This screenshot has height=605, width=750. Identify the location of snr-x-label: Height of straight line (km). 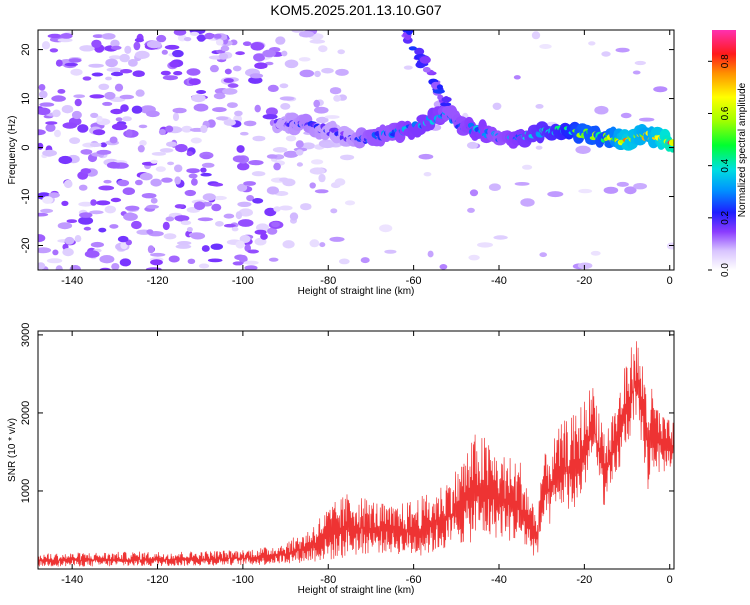
(356, 590).